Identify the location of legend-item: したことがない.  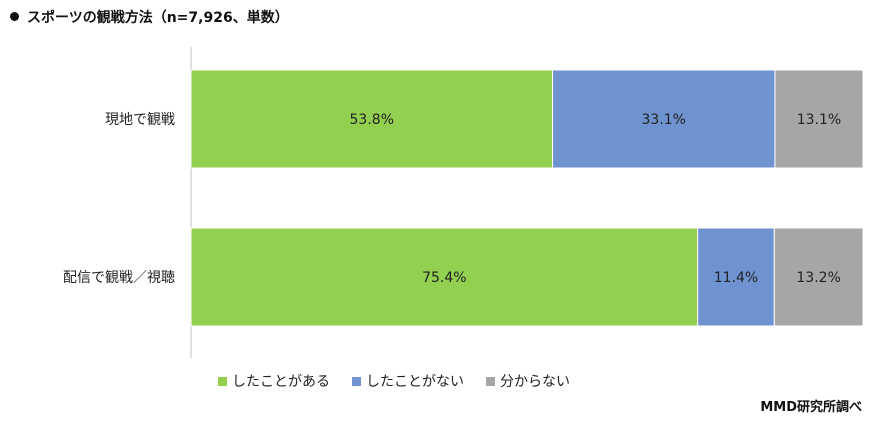
(408, 381).